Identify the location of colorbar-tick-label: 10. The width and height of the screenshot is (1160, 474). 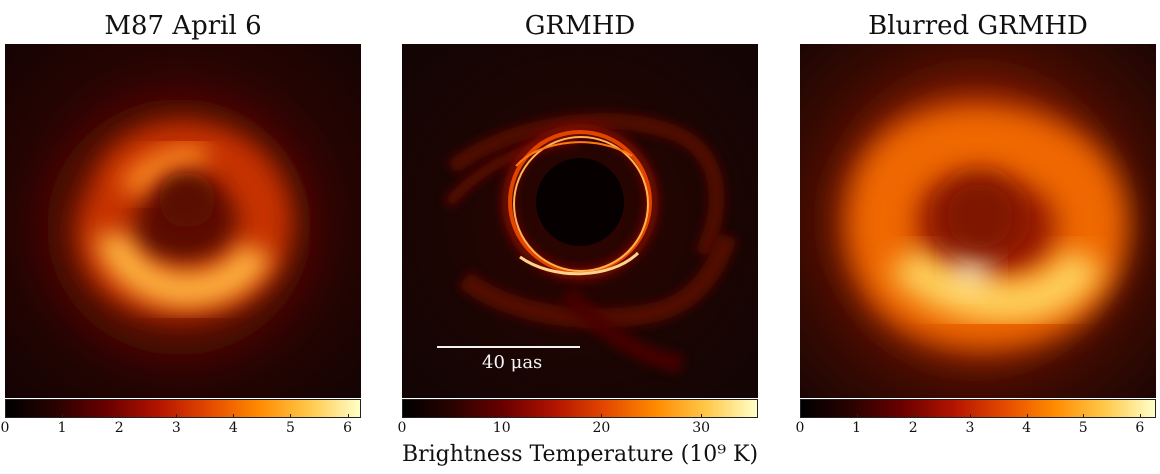
(501, 428).